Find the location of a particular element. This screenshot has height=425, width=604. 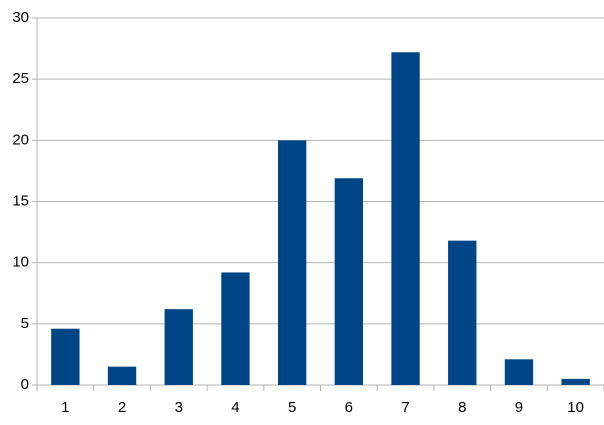

x-tick-label: 1 is located at coordinates (65, 407).